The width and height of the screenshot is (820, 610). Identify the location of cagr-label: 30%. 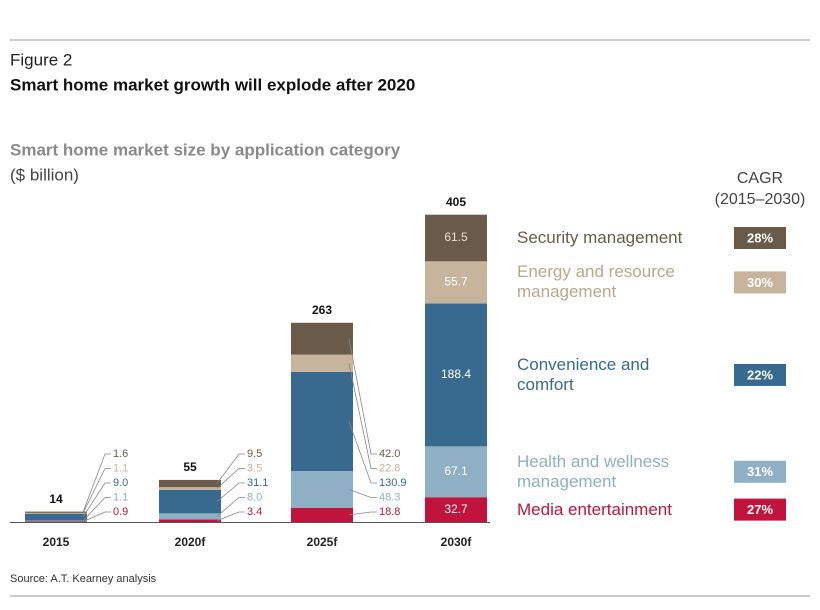
(760, 282).